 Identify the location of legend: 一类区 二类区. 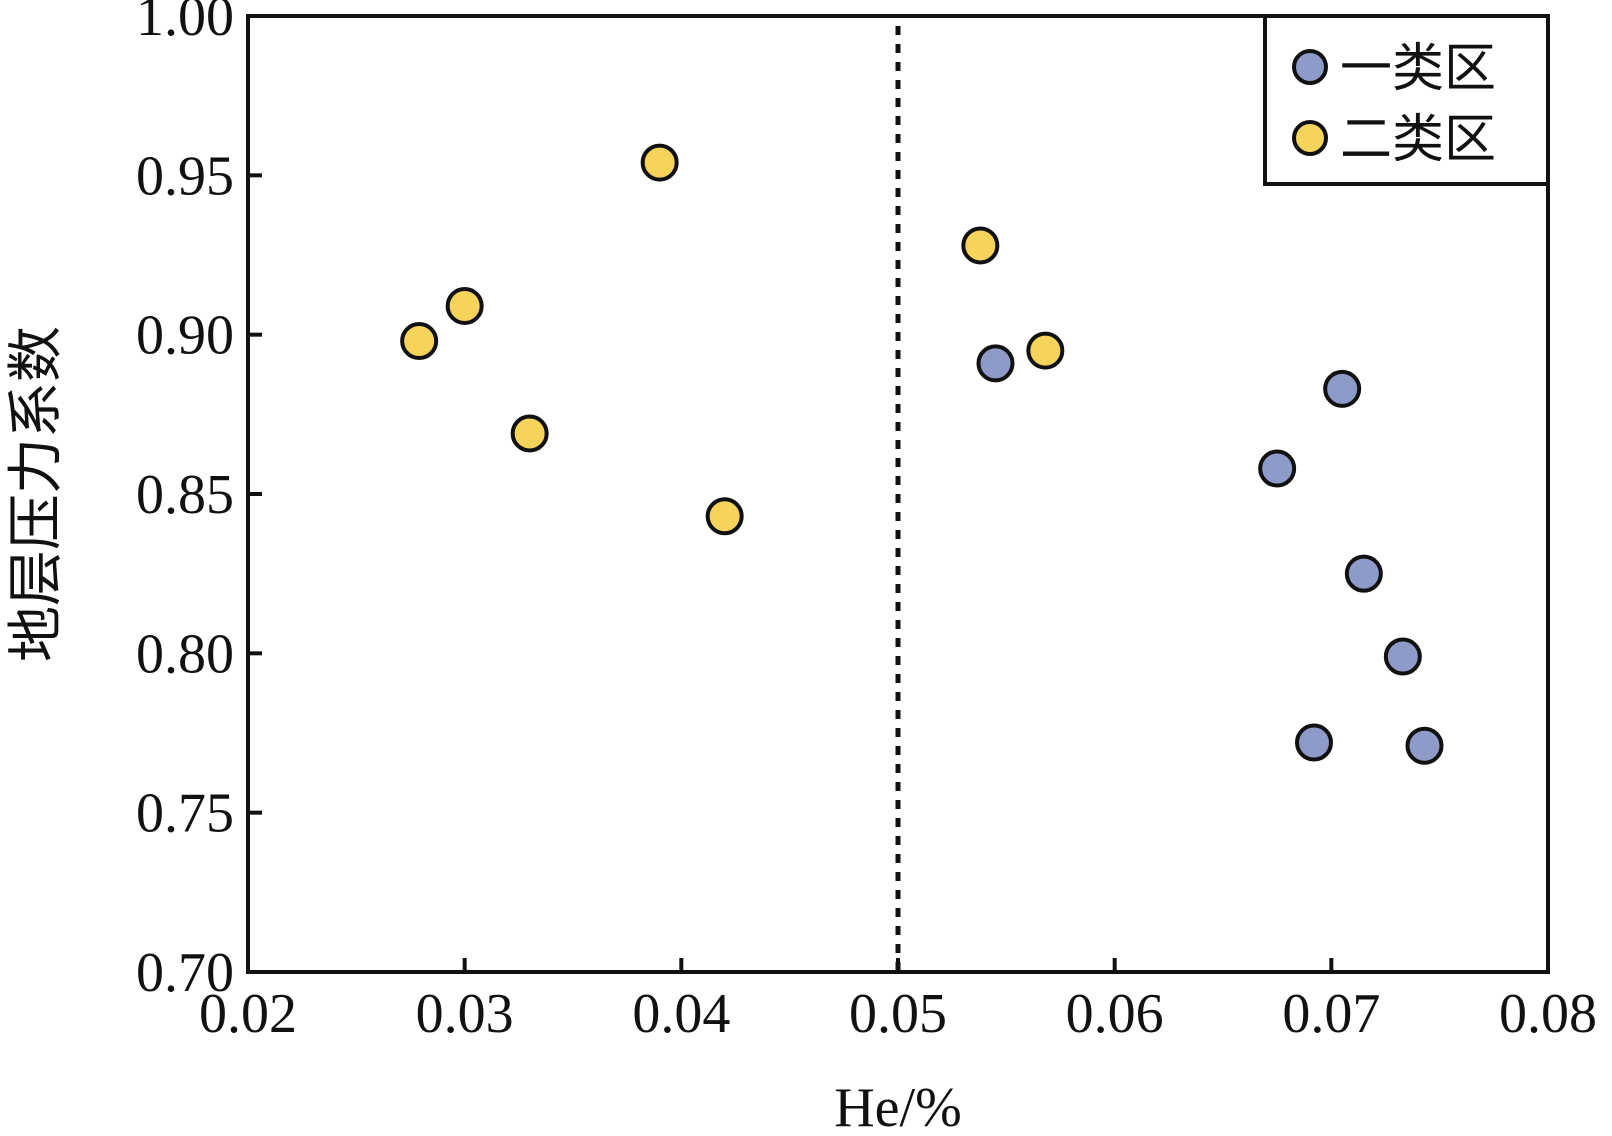
(1406, 100).